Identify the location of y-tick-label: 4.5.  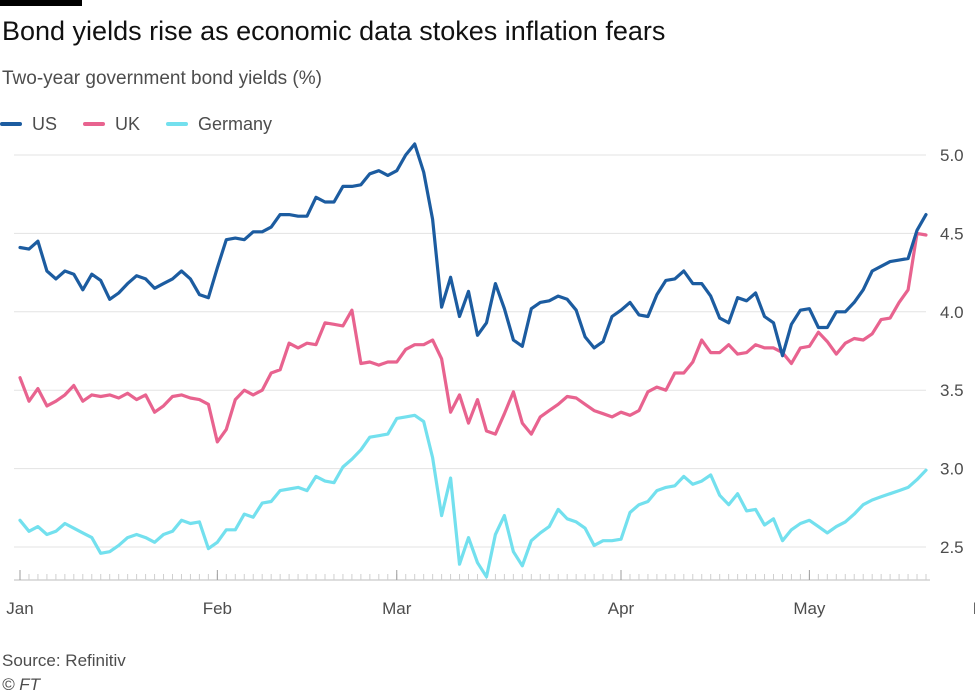
(952, 233).